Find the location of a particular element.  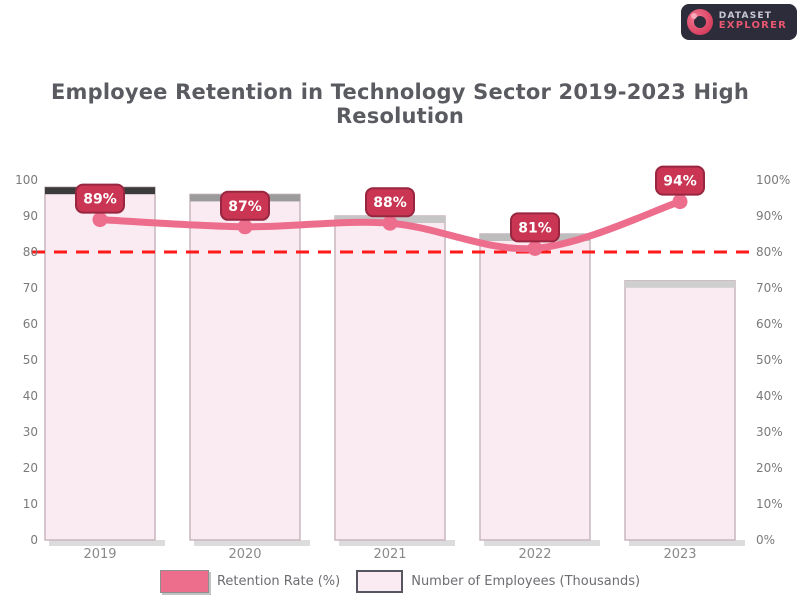

left-axis-tick-label: 20 is located at coordinates (30, 468).